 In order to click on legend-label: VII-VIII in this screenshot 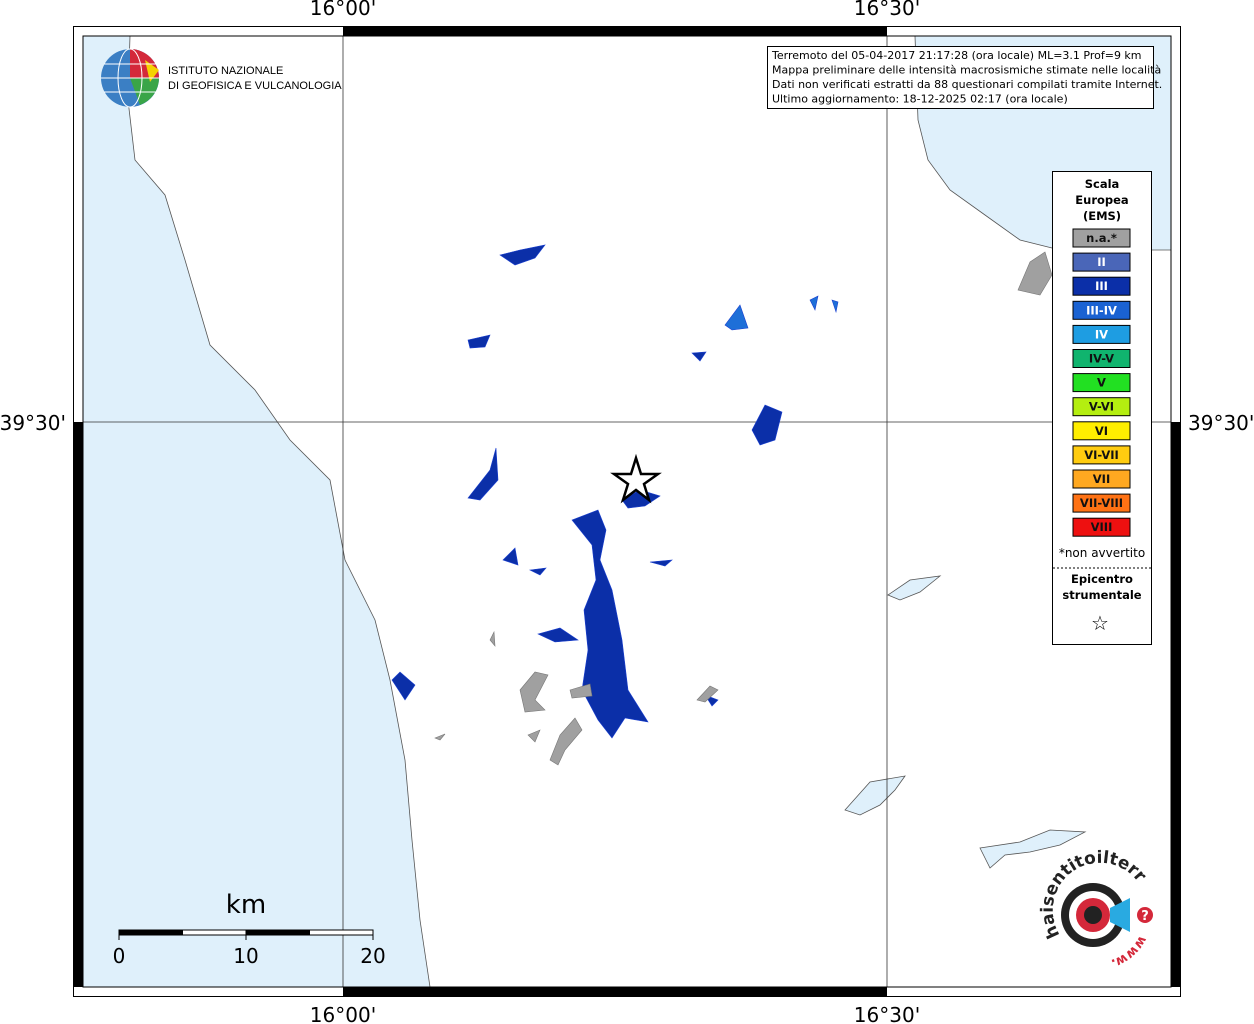, I will do `click(1101, 503)`.